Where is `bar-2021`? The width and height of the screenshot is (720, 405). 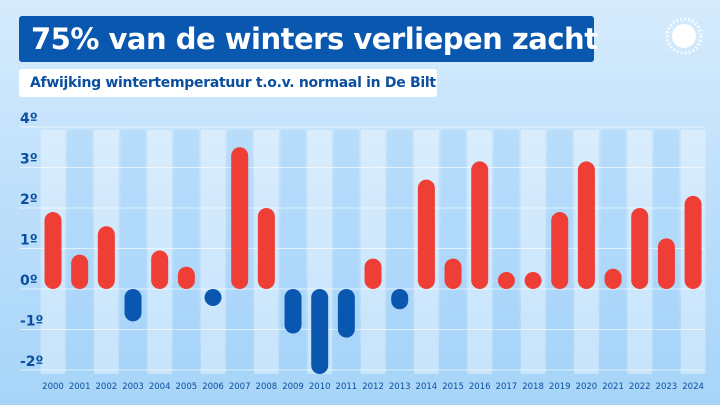
bar-2021 is located at coordinates (613, 278).